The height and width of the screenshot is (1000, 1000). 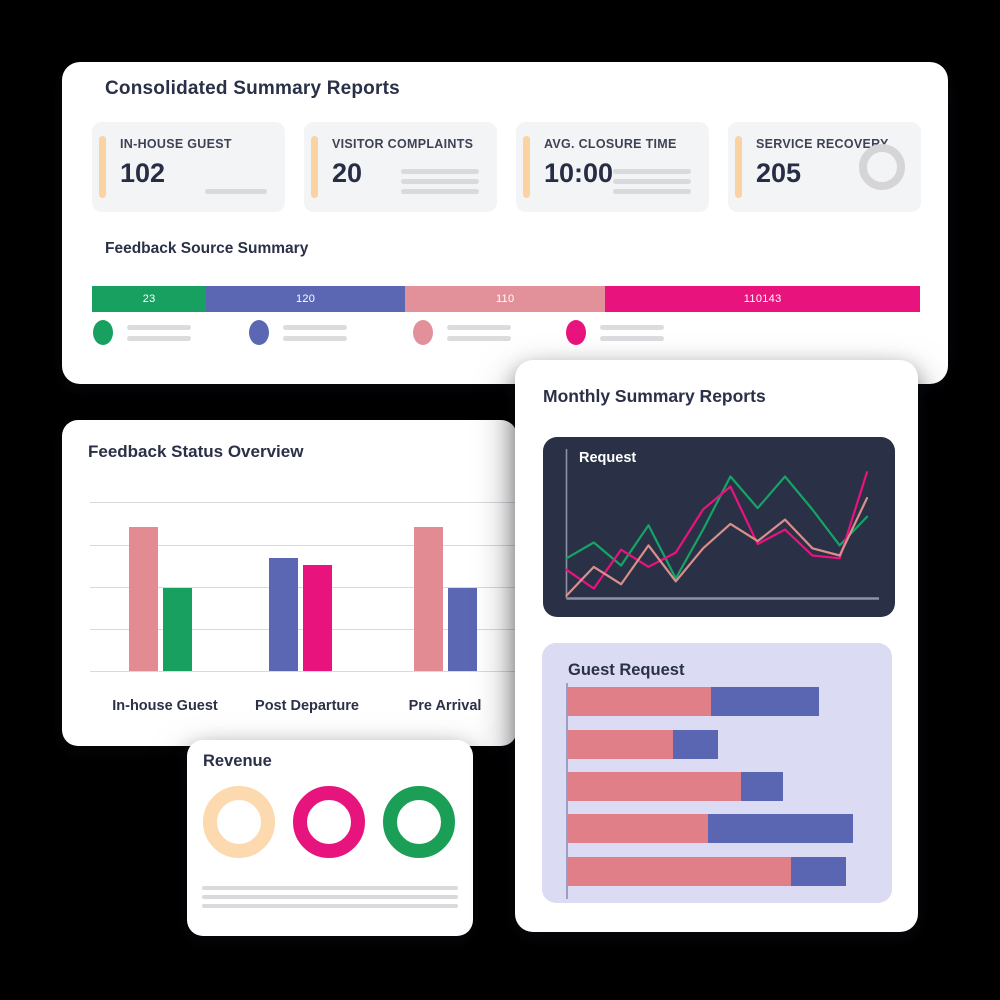 What do you see at coordinates (567, 791) in the screenshot?
I see `guest-request-axis` at bounding box center [567, 791].